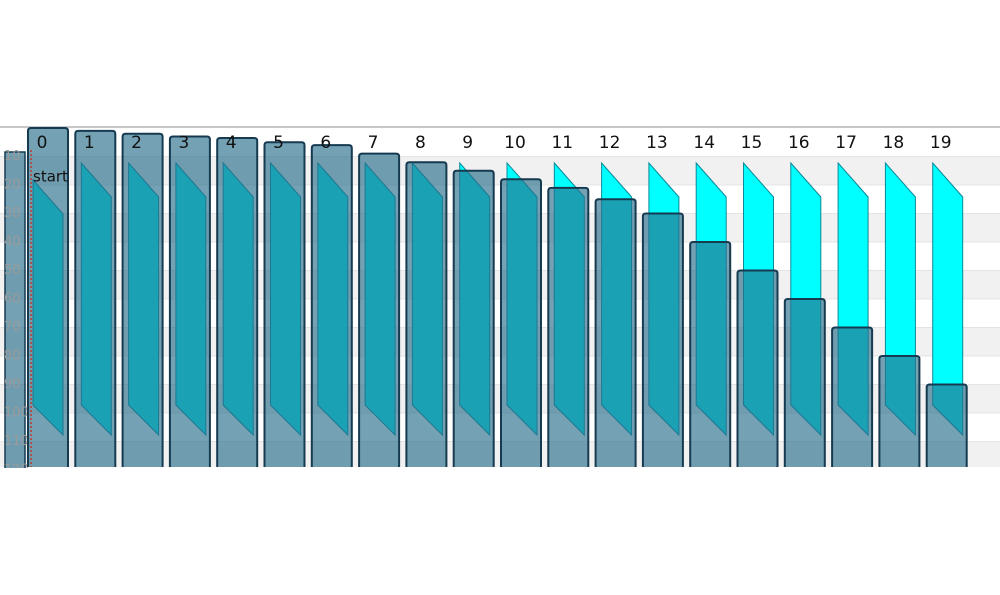 This screenshot has width=1000, height=595. Describe the element at coordinates (420, 143) in the screenshot. I see `x-tick-label: 8` at that location.